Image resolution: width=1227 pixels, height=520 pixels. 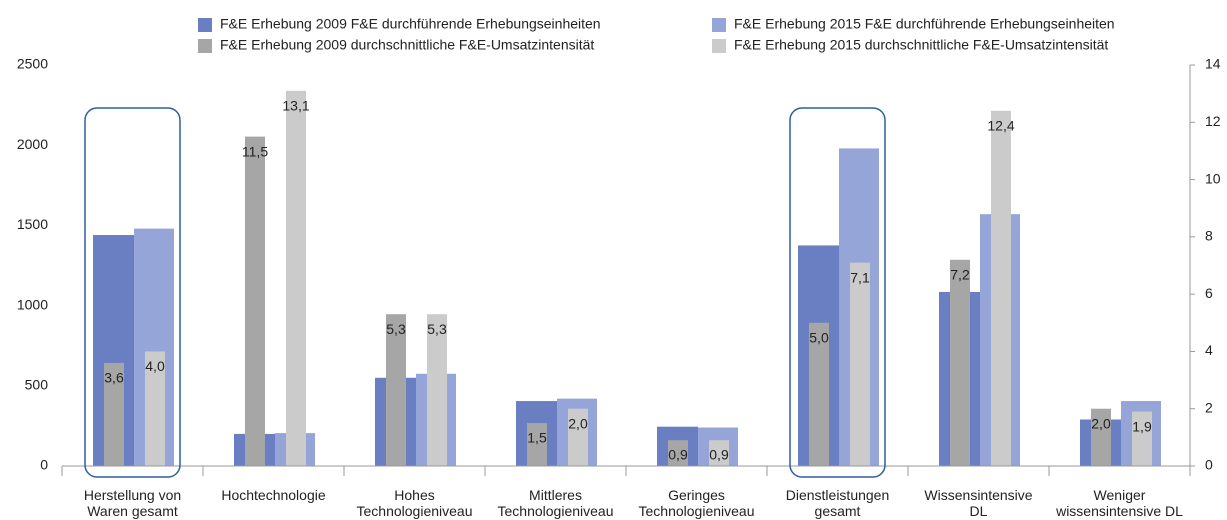 What do you see at coordinates (1213, 178) in the screenshot?
I see `y2-tick-label: 10` at bounding box center [1213, 178].